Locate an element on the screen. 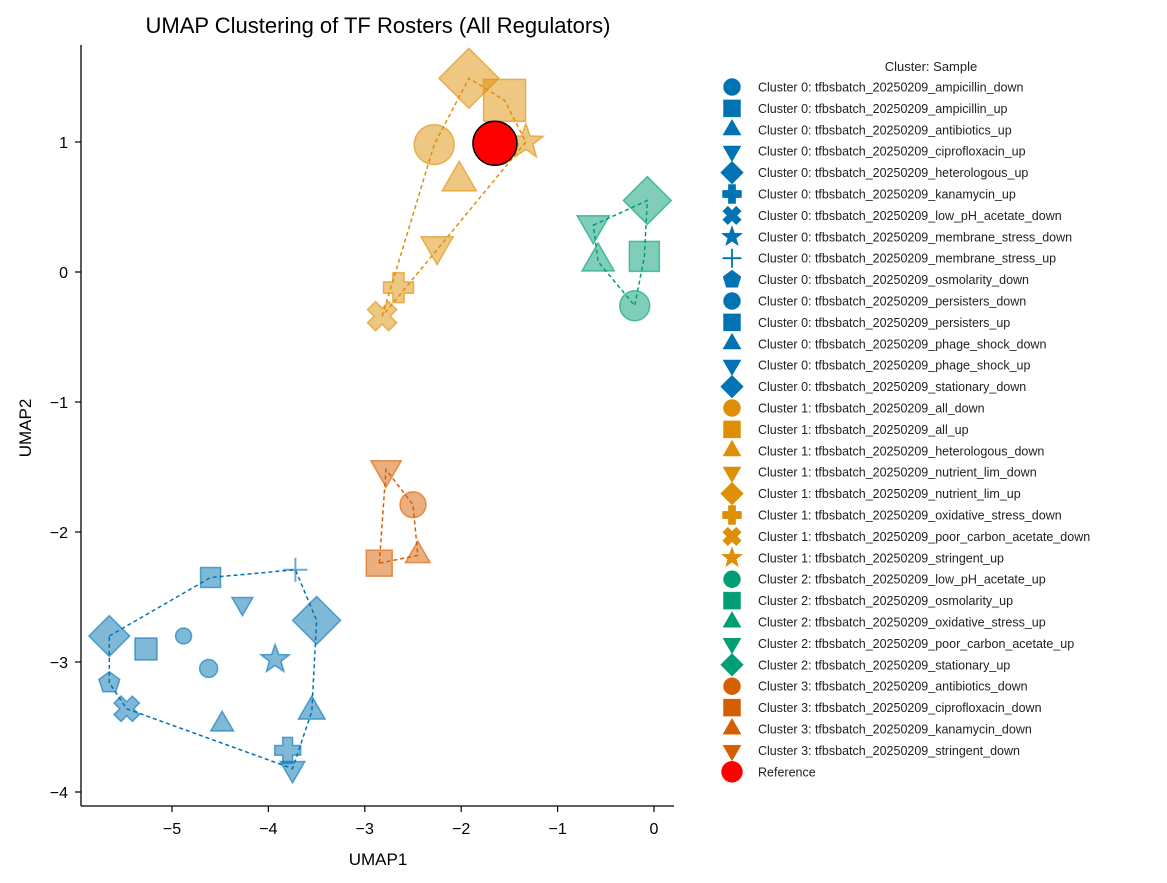 The height and width of the screenshot is (883, 1167). x-axis-label: UMAP1 is located at coordinates (378, 859).